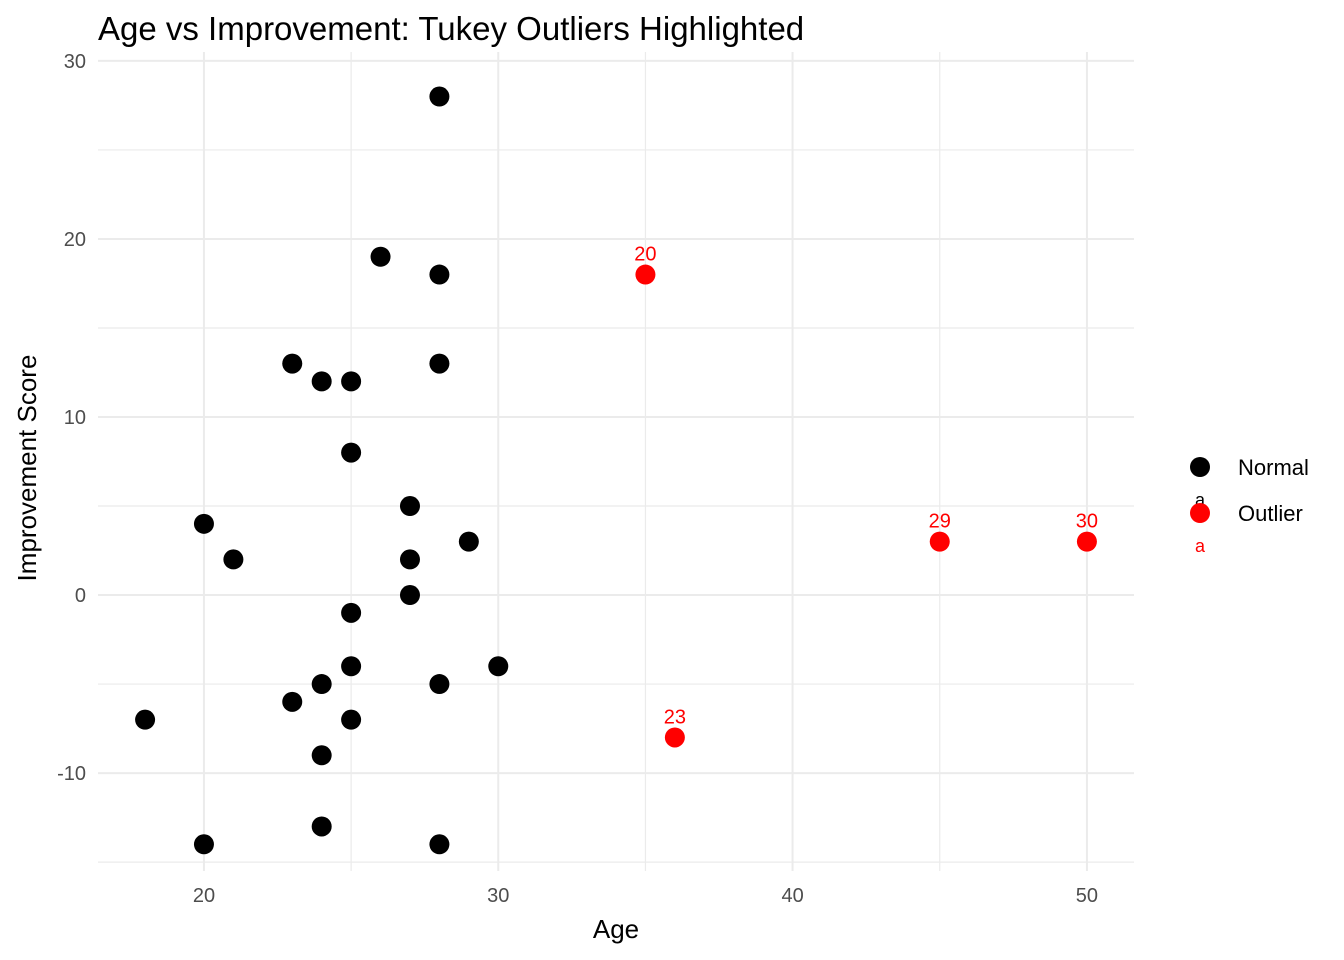 The image size is (1344, 960). I want to click on y-tick-label: 30, so click(75, 62).